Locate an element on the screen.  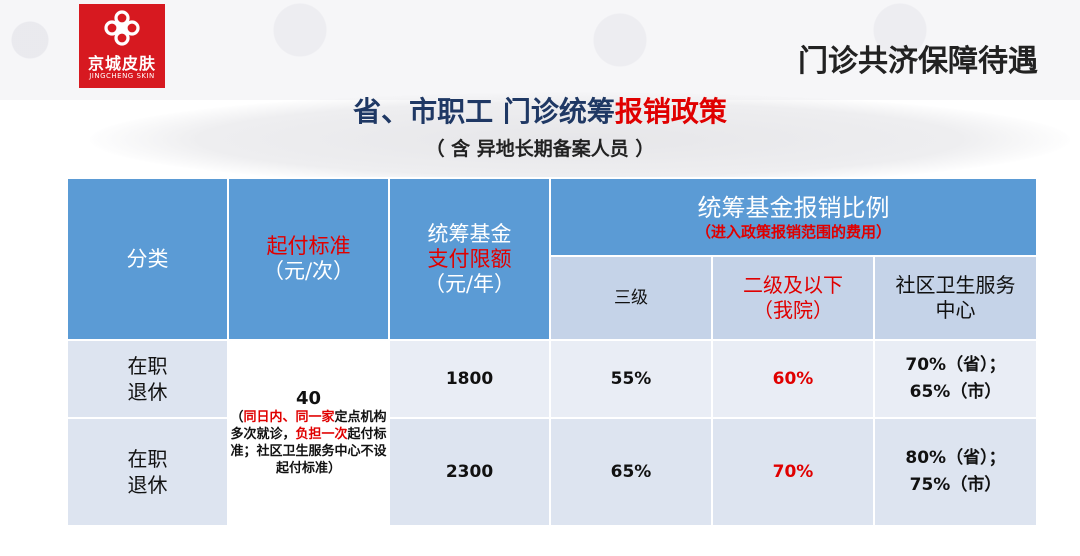
row2-community: 80%（省）； 75%（市） is located at coordinates (955, 472).